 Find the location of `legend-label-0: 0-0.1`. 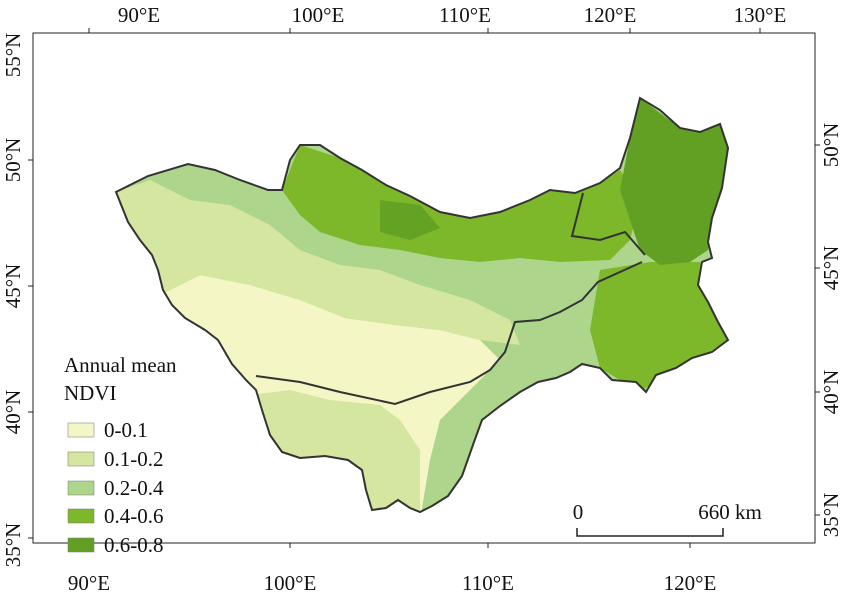

legend-label-0: 0-0.1 is located at coordinates (126, 430).